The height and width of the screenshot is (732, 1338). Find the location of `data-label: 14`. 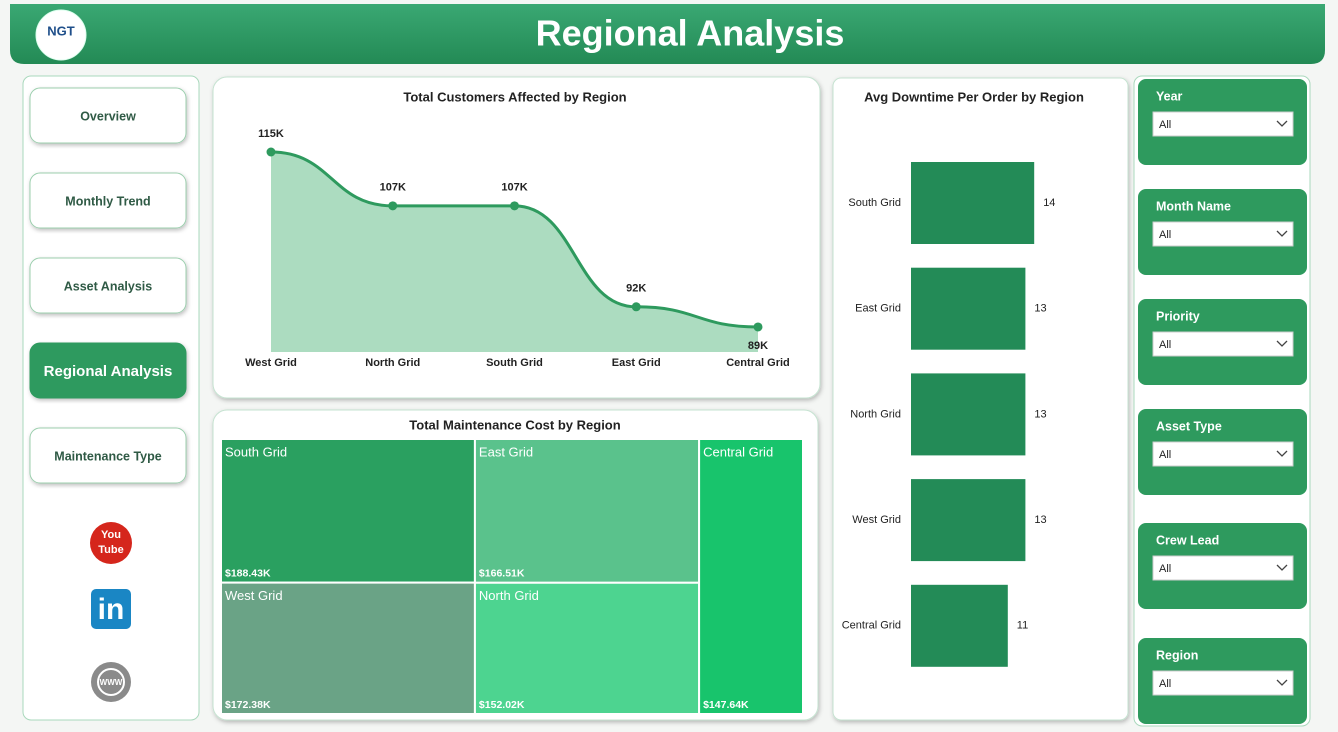

data-label: 14 is located at coordinates (1049, 203).